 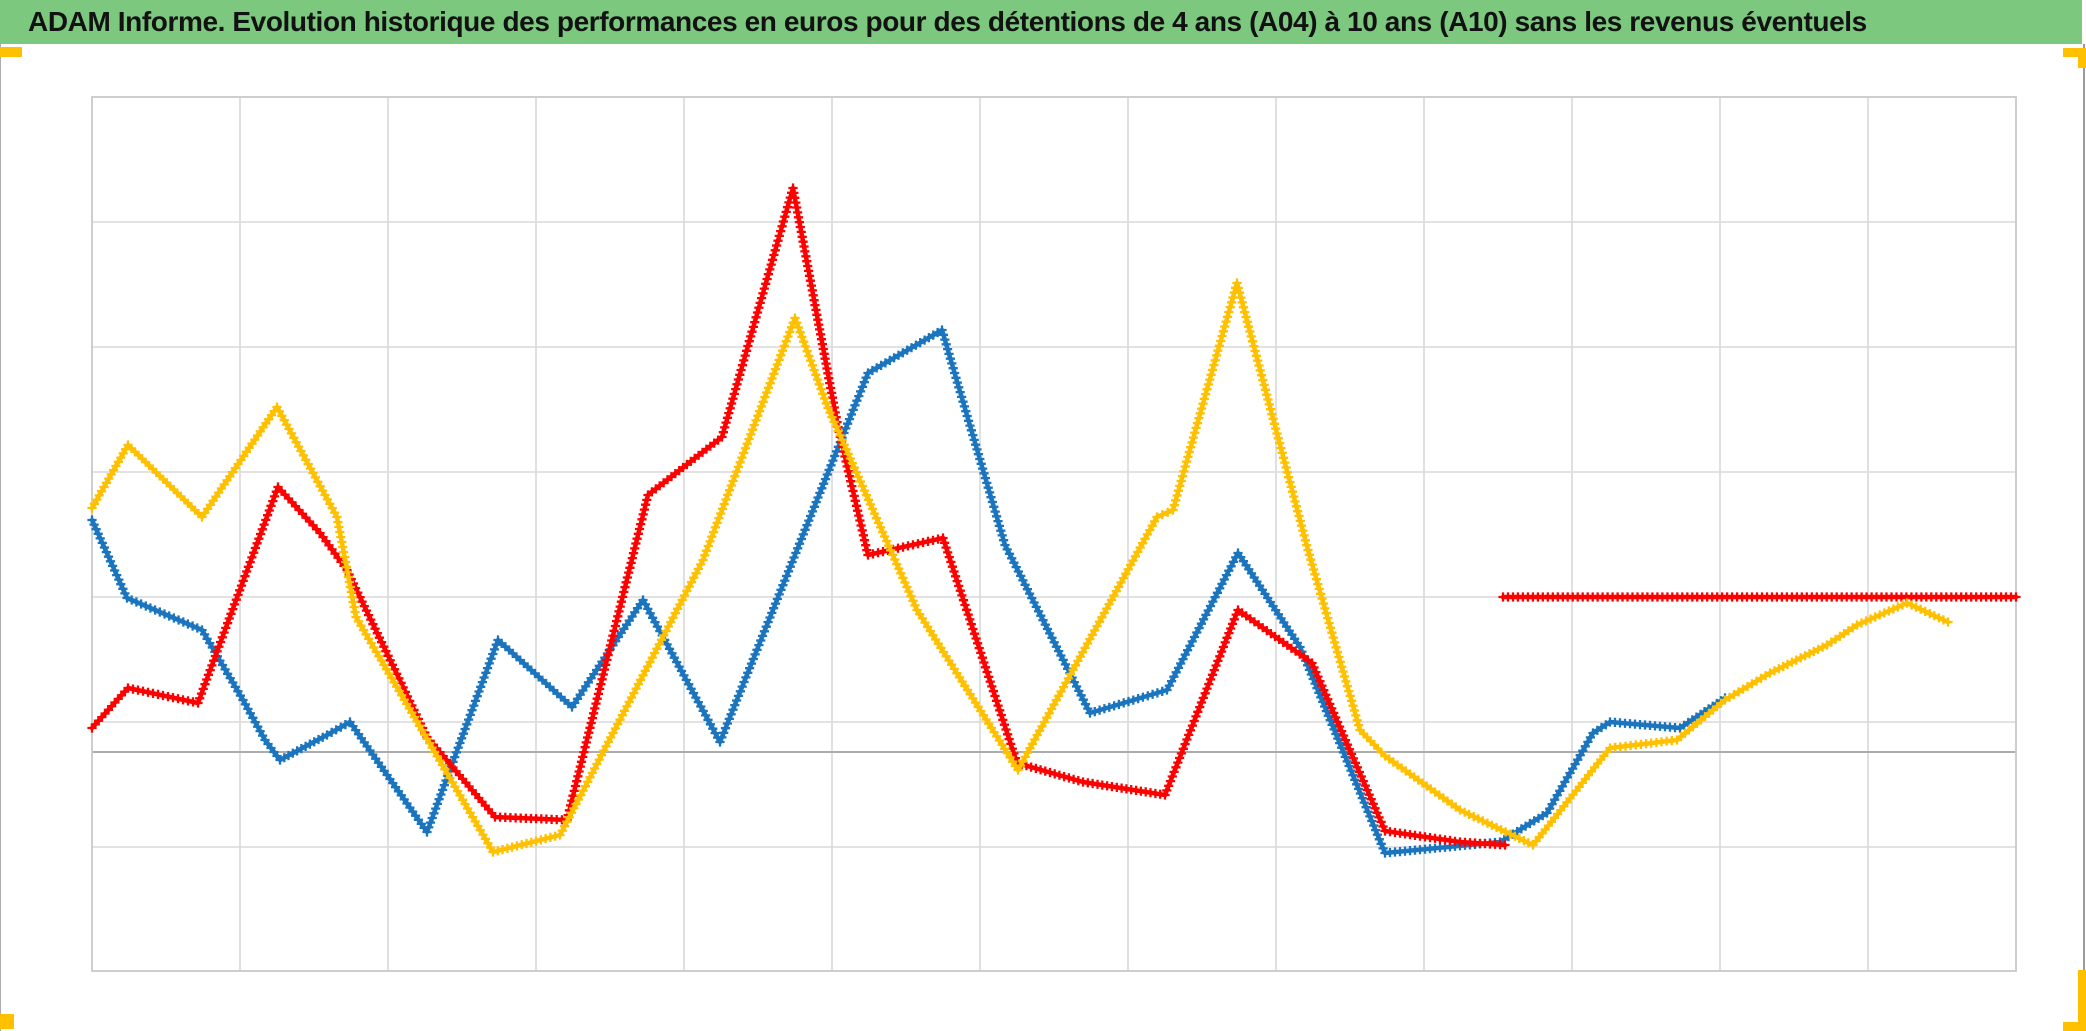 What do you see at coordinates (2074, 52) in the screenshot?
I see `selection-handle-top-right-h` at bounding box center [2074, 52].